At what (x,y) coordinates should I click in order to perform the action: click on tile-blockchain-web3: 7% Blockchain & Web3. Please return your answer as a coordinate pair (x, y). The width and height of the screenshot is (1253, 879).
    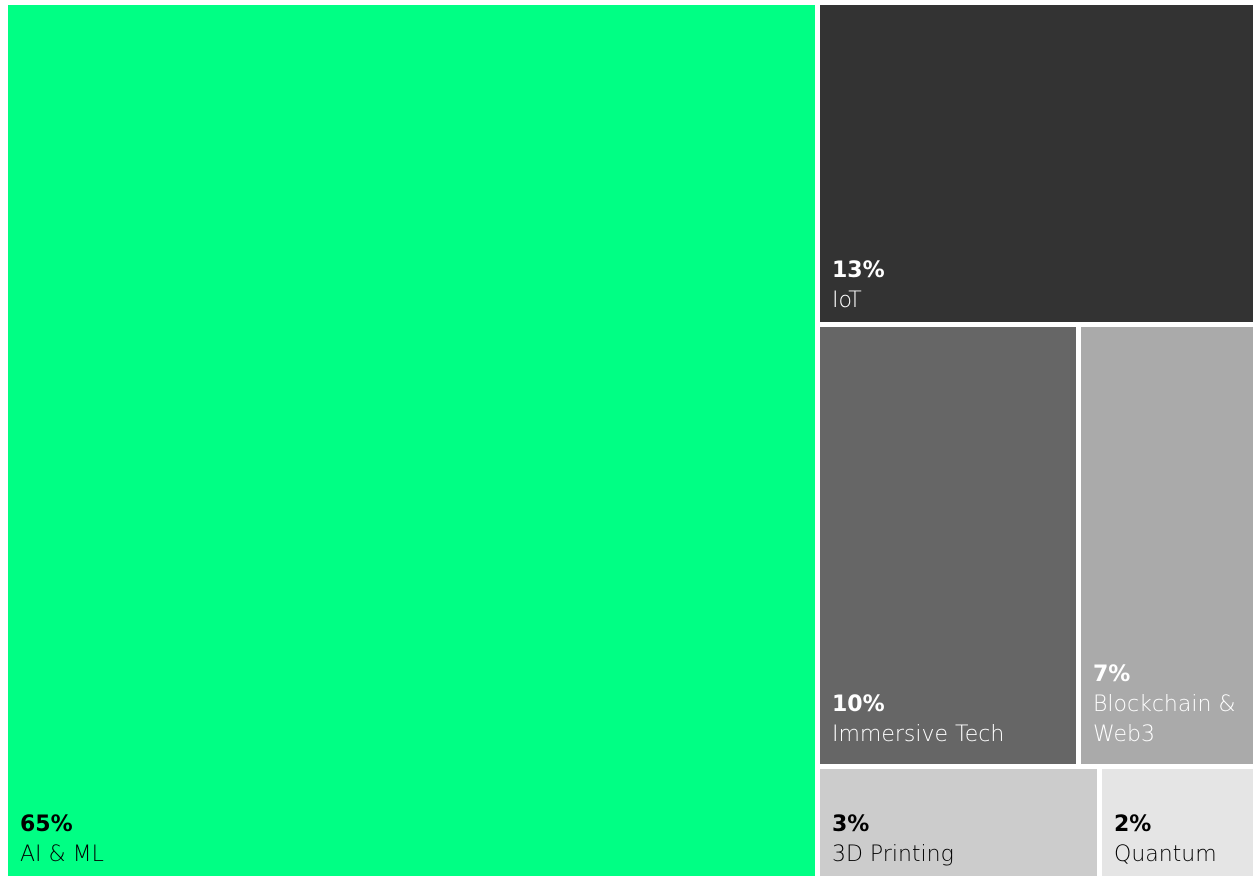
    Looking at the image, I should click on (1167, 545).